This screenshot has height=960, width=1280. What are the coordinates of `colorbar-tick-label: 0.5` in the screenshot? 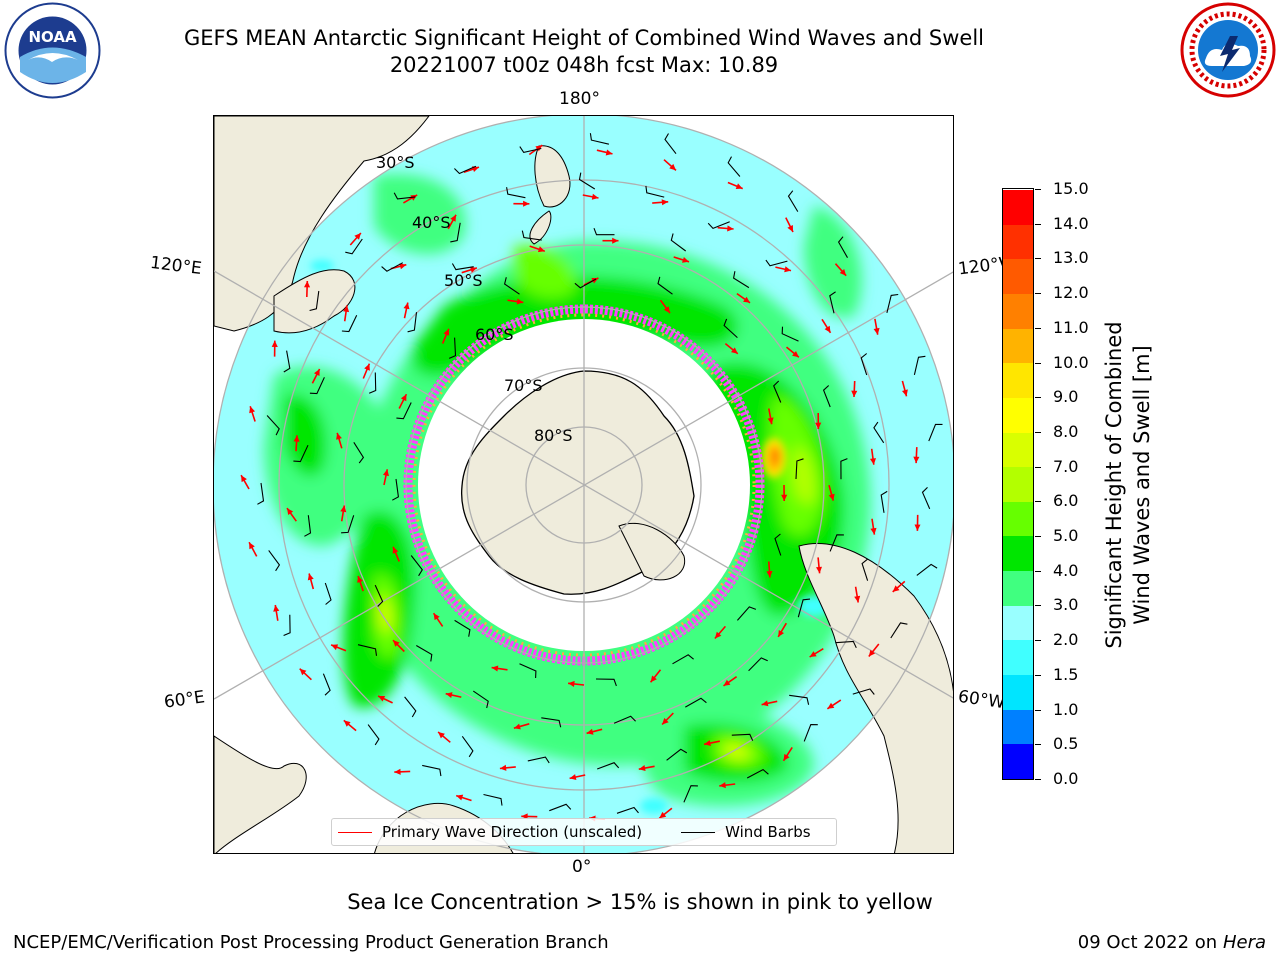 It's located at (1066, 744).